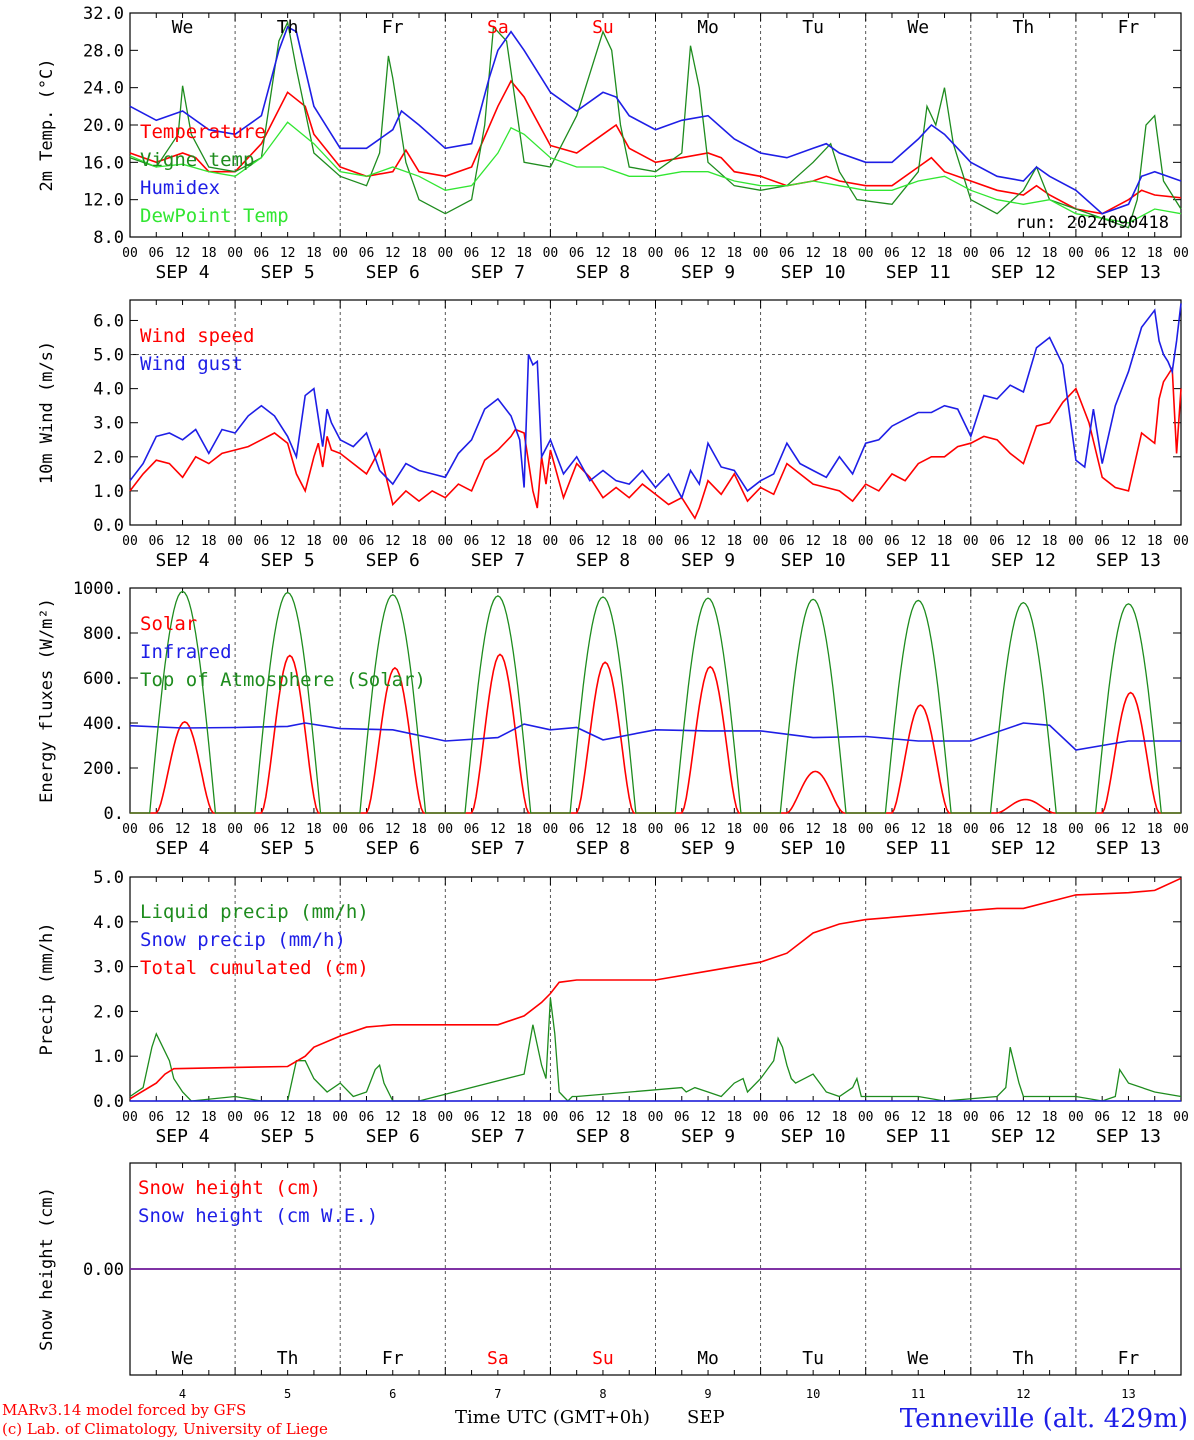  I want to click on legend-entry: Infrared, so click(186, 652).